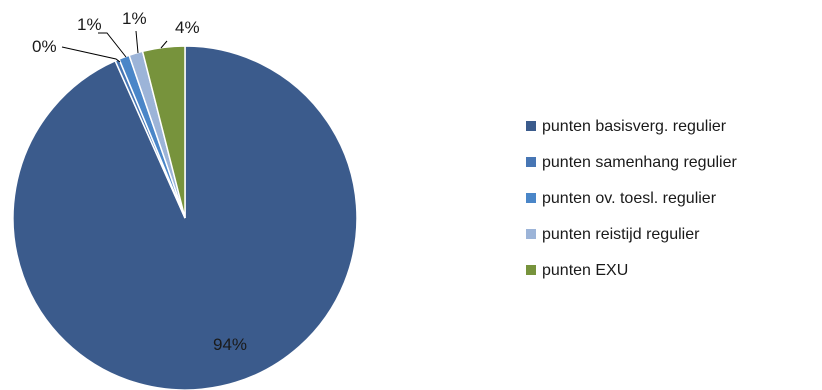  Describe the element at coordinates (585, 270) in the screenshot. I see `legend-label-5: punten EXU` at that location.